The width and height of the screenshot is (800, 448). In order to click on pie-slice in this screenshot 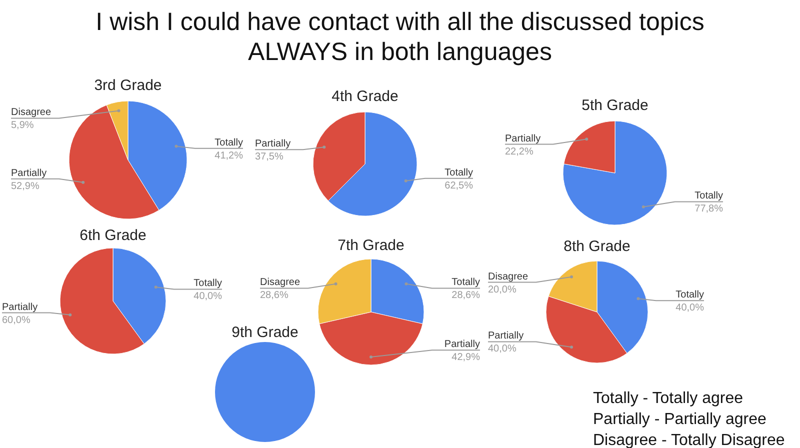, I will do `click(615, 173)`.